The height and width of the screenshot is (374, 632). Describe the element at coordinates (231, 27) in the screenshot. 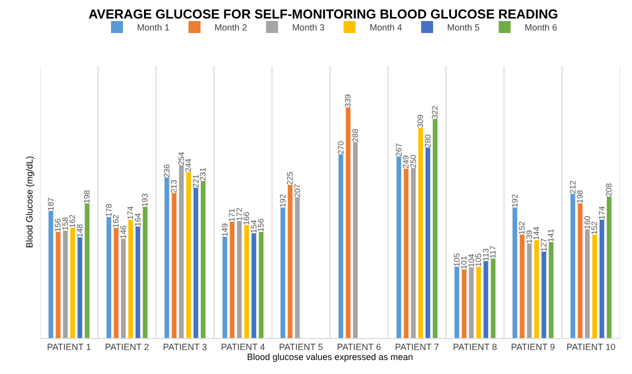

I see `legend-label: Month 2` at that location.